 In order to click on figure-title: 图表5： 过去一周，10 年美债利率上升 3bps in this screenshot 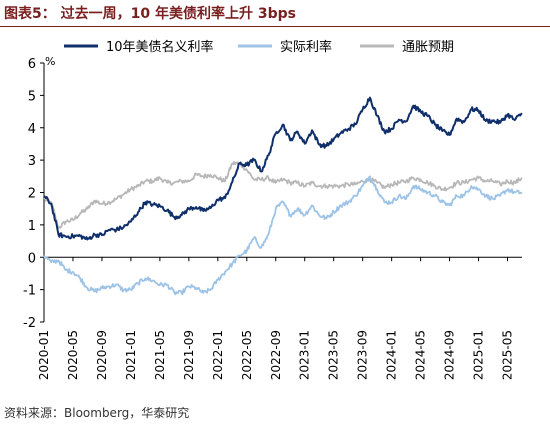, I will do `click(150, 14)`.